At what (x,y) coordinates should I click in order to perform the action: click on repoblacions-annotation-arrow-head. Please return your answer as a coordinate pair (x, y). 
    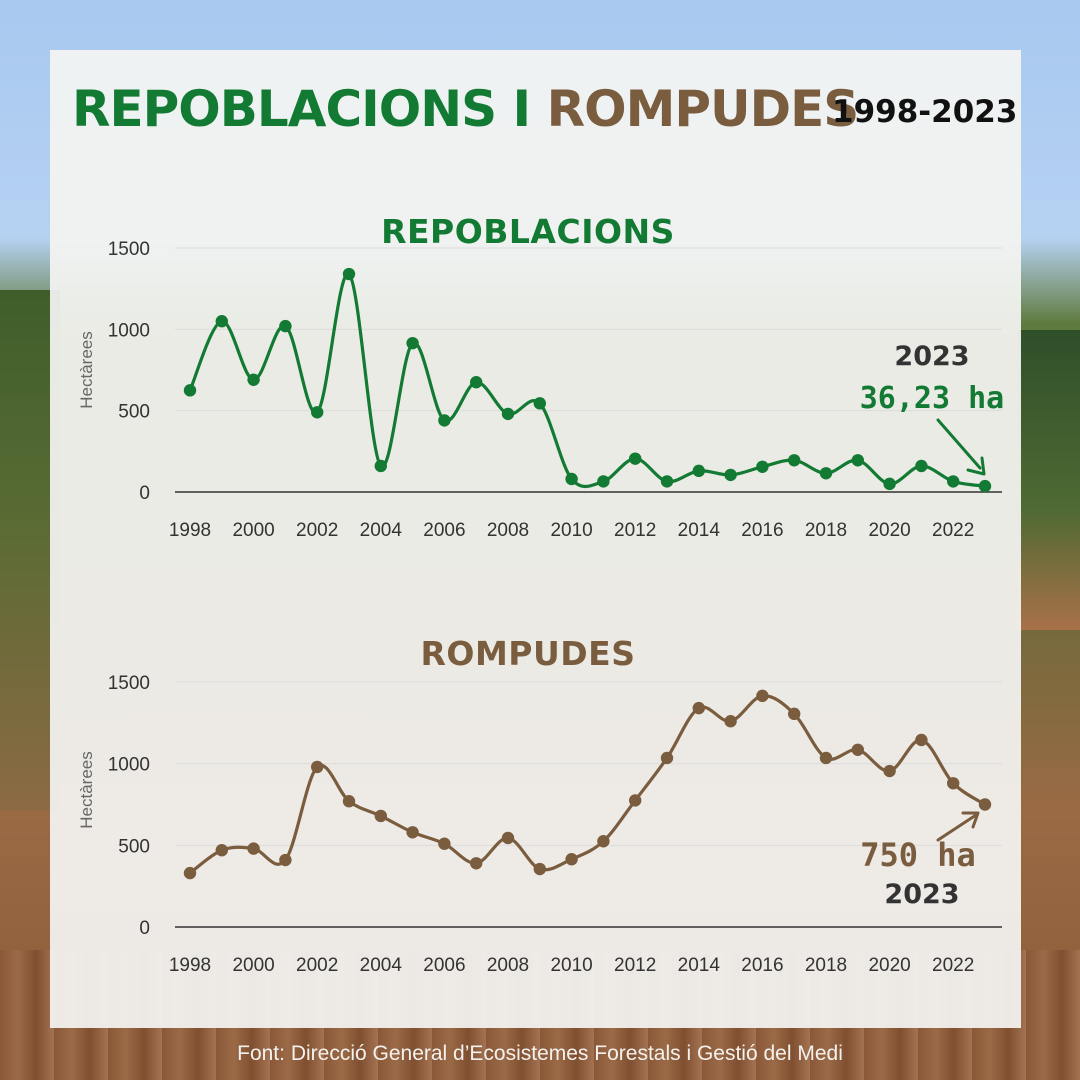
    Looking at the image, I should click on (976, 466).